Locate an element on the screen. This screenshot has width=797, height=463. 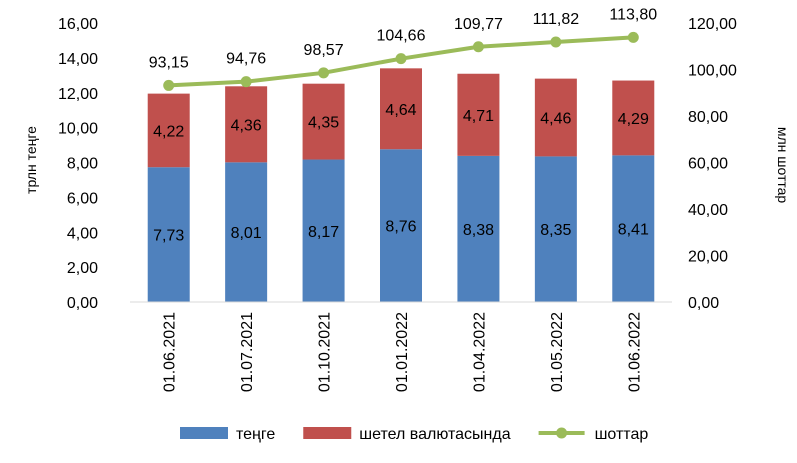
legend-label: шоттар is located at coordinates (622, 434).